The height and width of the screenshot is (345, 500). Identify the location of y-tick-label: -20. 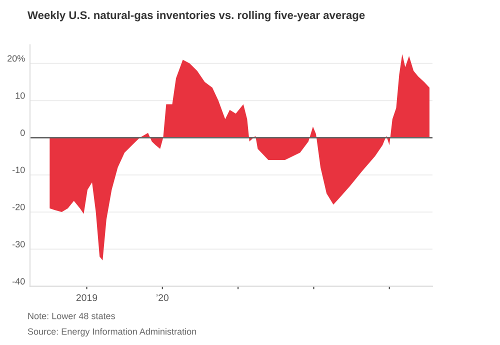
(18, 207).